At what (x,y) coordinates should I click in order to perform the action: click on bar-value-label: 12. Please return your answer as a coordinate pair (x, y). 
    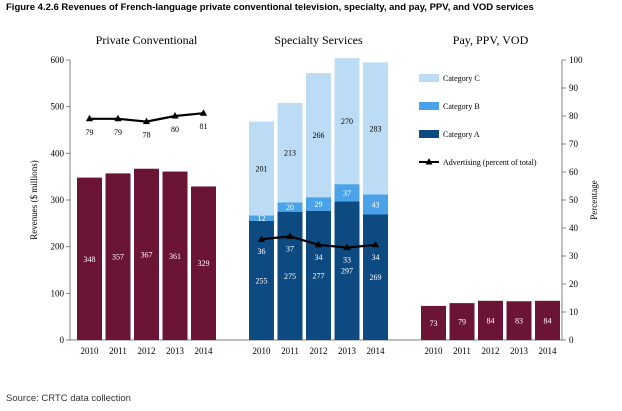
    Looking at the image, I should click on (262, 218).